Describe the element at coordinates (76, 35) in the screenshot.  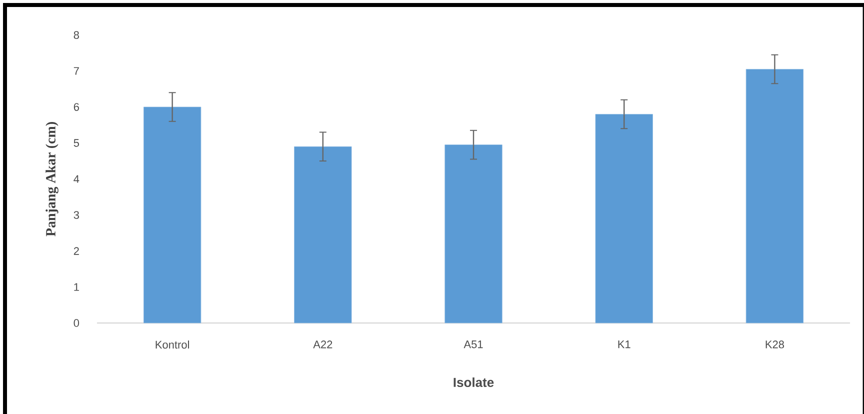
I see `y-tick-label: 8` at that location.